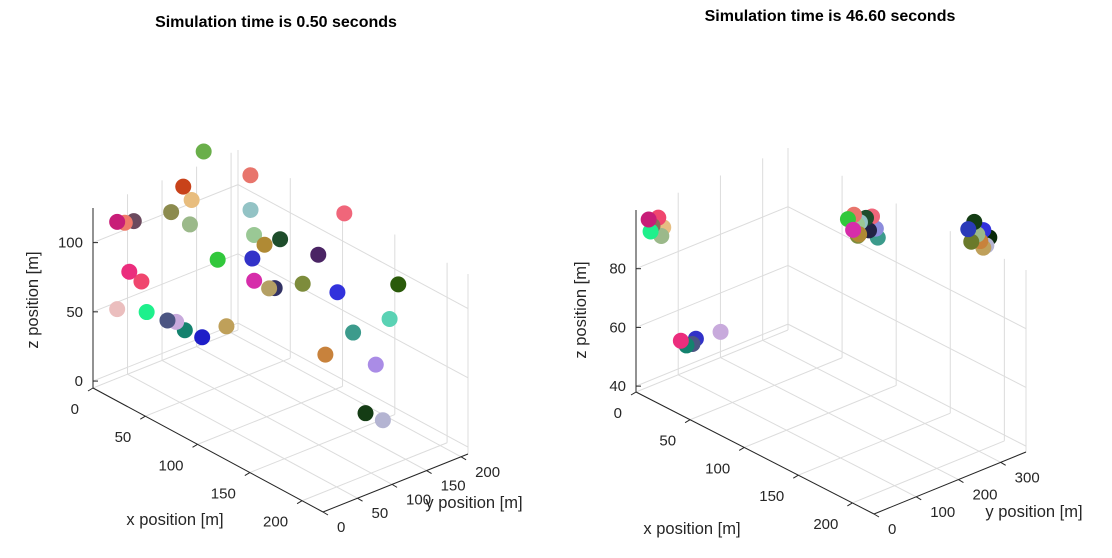 Image resolution: width=1112 pixels, height=558 pixels. I want to click on x-tick-label: 200, so click(275, 522).